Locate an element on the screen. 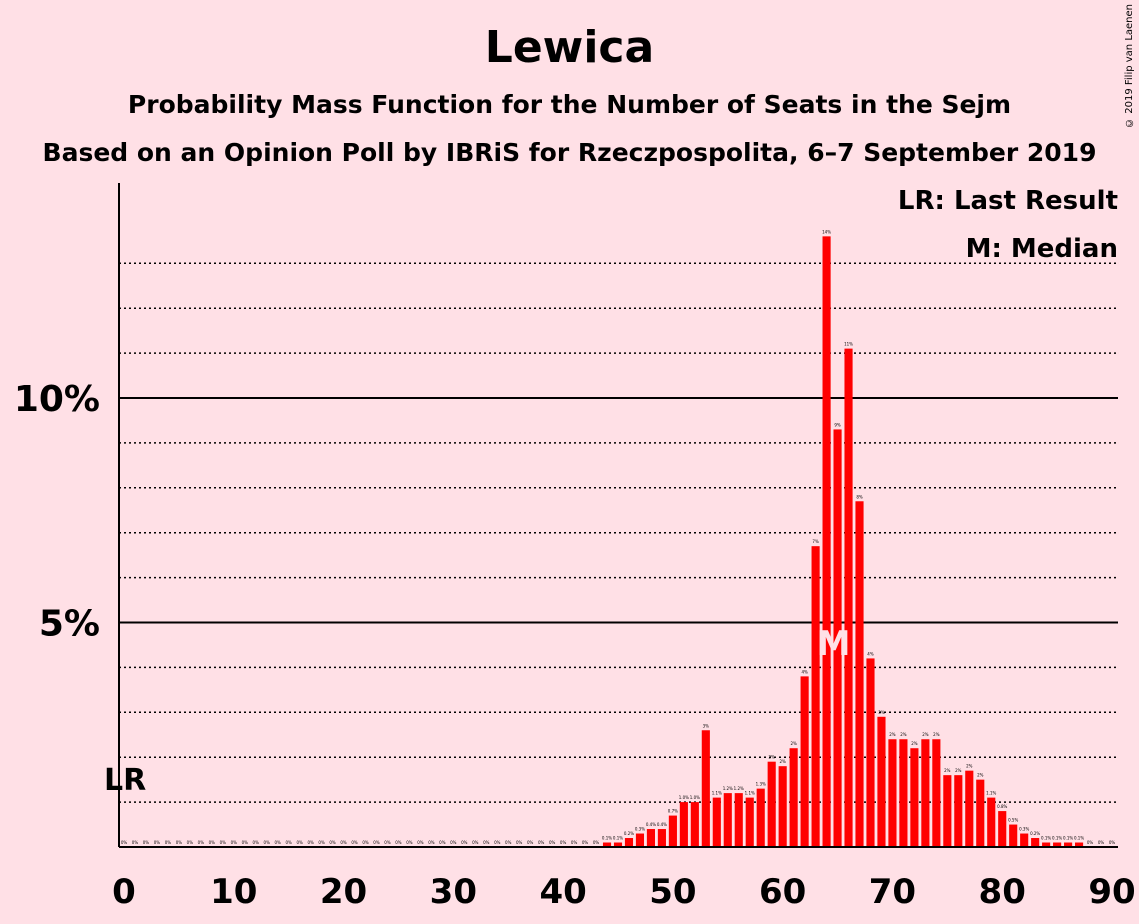  x-tick-label: 60 is located at coordinates (782, 892).